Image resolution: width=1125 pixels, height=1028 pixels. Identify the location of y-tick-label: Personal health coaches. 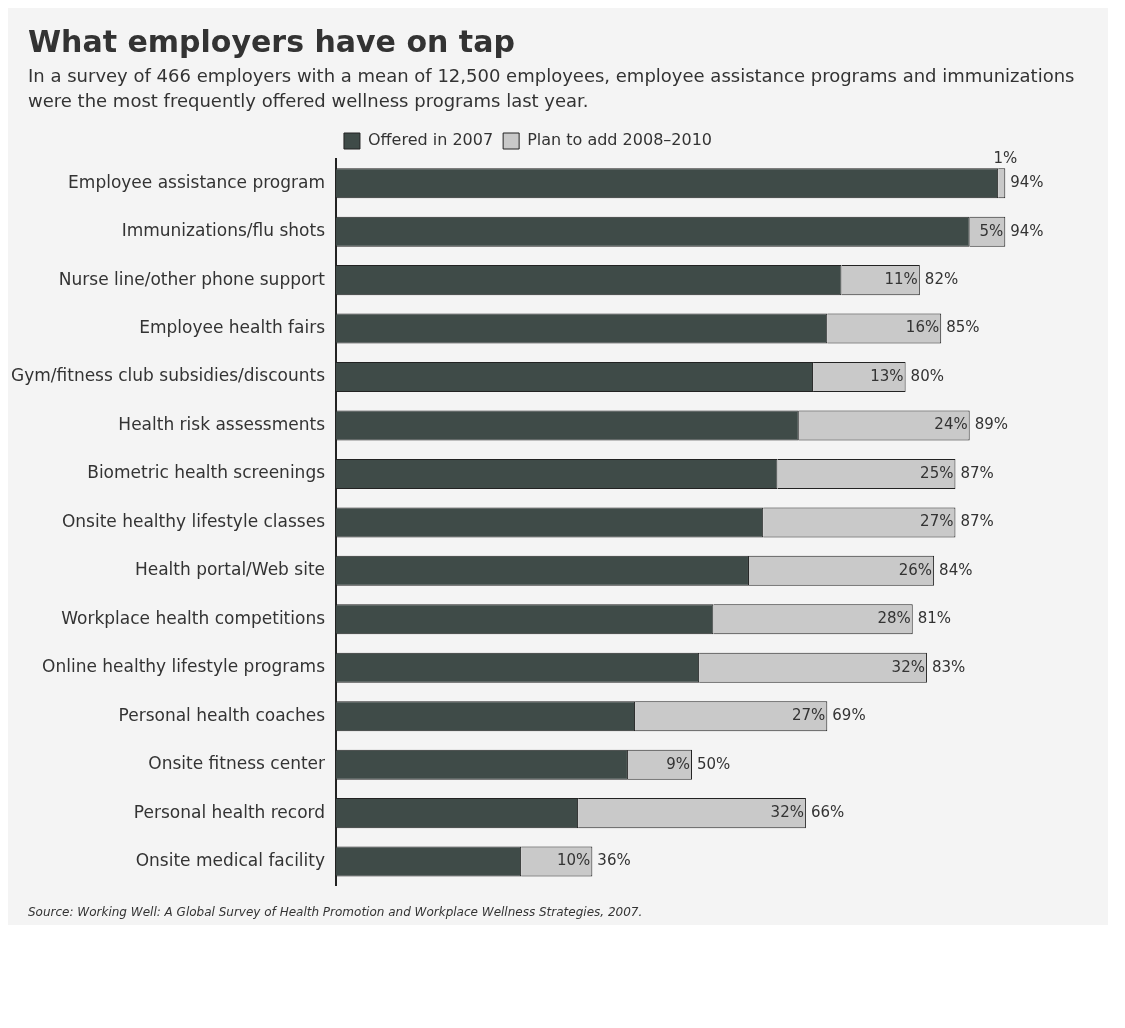
(222, 715).